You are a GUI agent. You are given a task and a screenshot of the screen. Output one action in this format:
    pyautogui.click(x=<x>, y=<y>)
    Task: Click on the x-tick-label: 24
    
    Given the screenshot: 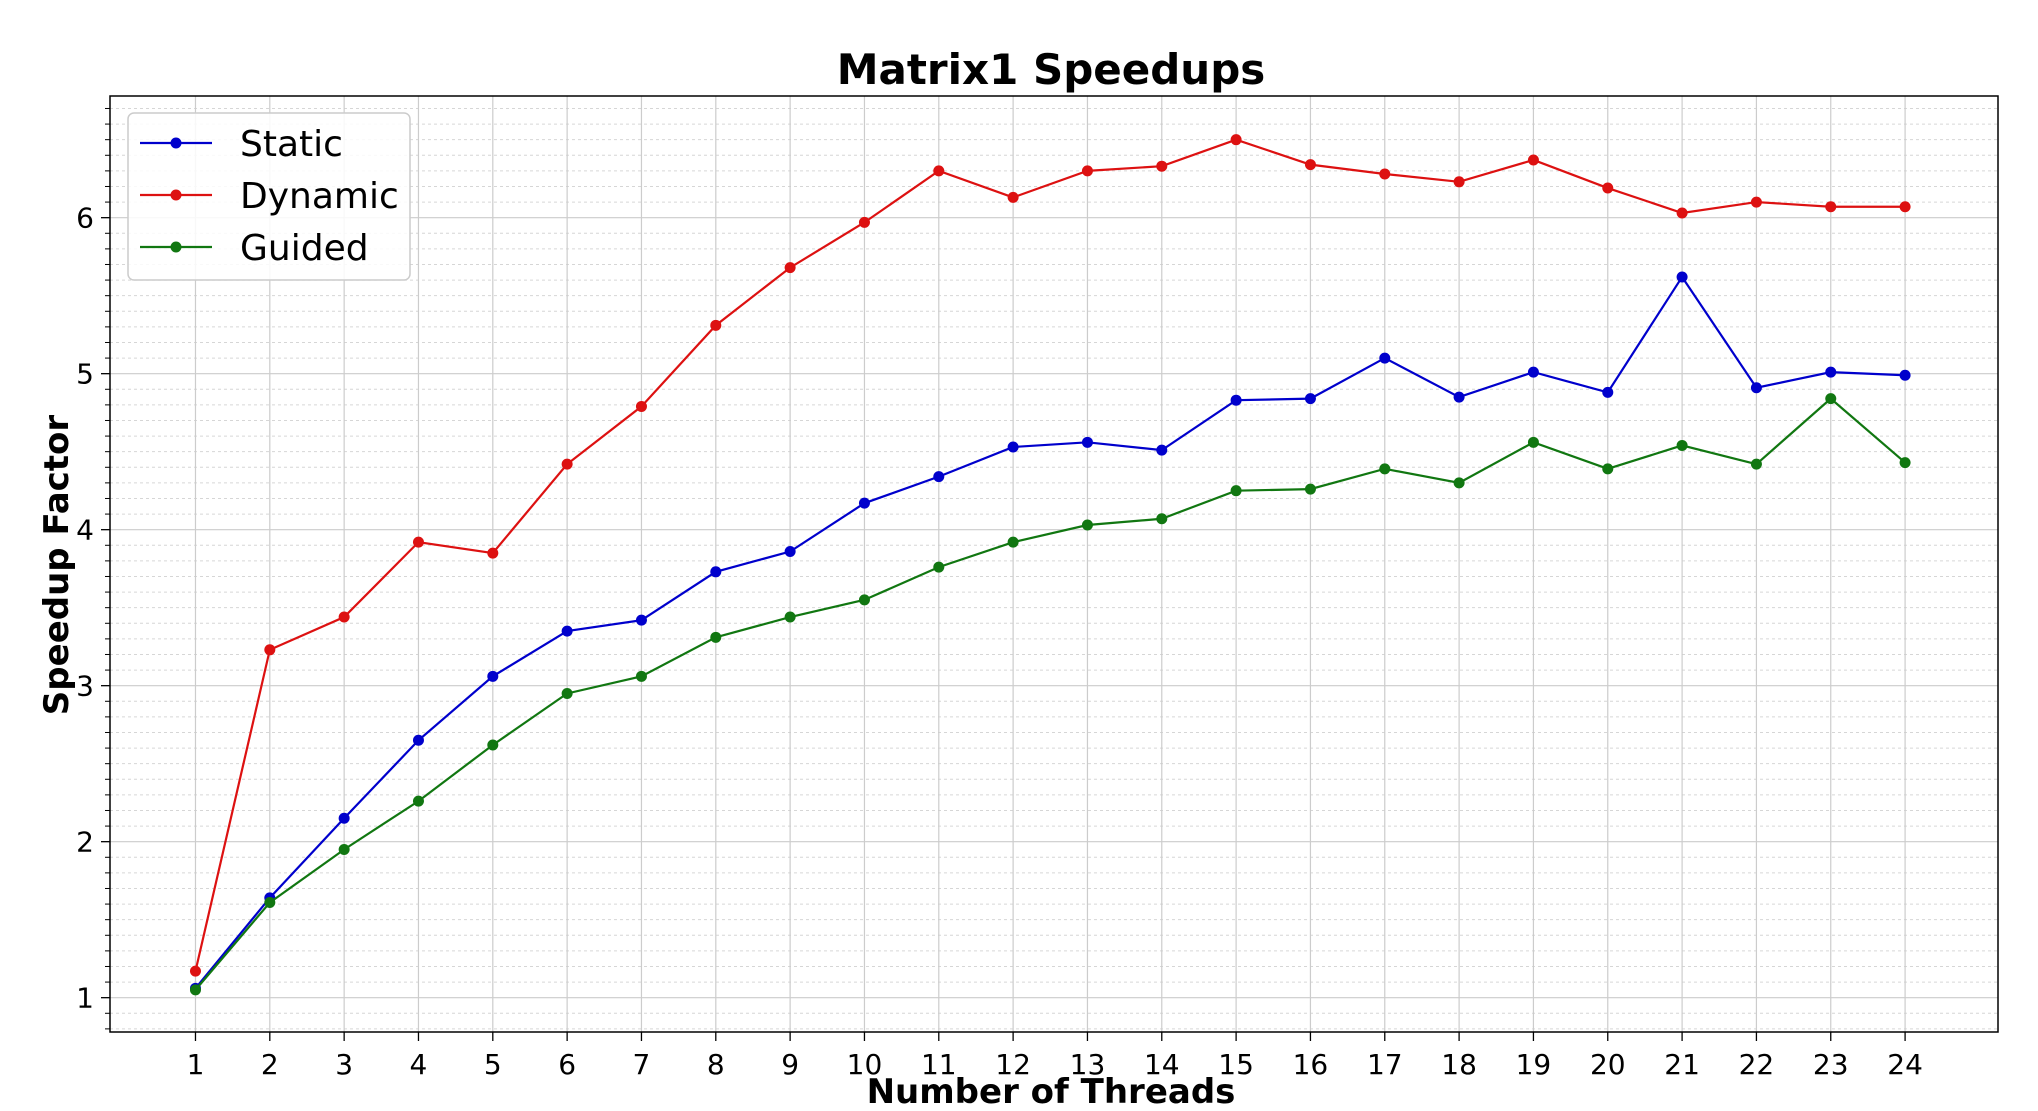 What is the action you would take?
    pyautogui.click(x=1905, y=1064)
    